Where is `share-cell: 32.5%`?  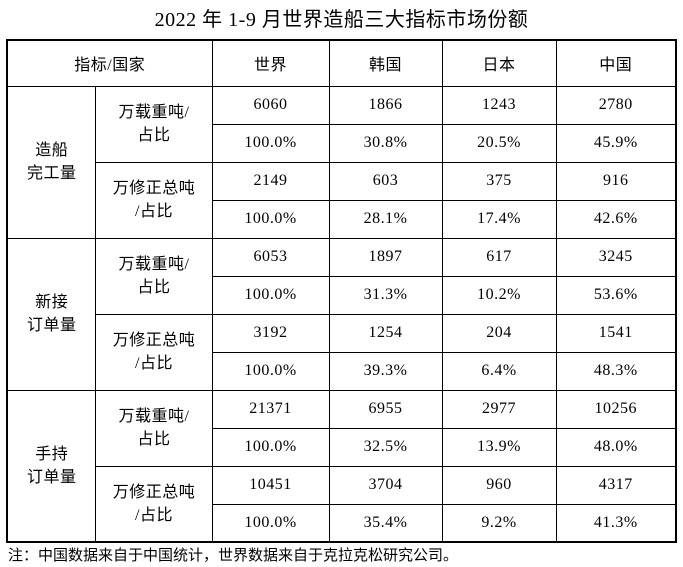
share-cell: 32.5% is located at coordinates (385, 447).